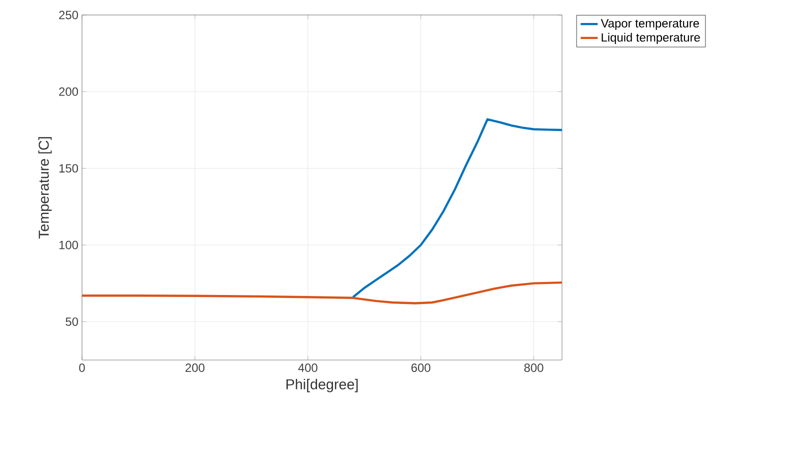 The width and height of the screenshot is (801, 470). Describe the element at coordinates (651, 38) in the screenshot. I see `legend-label: Liquid temperature` at that location.